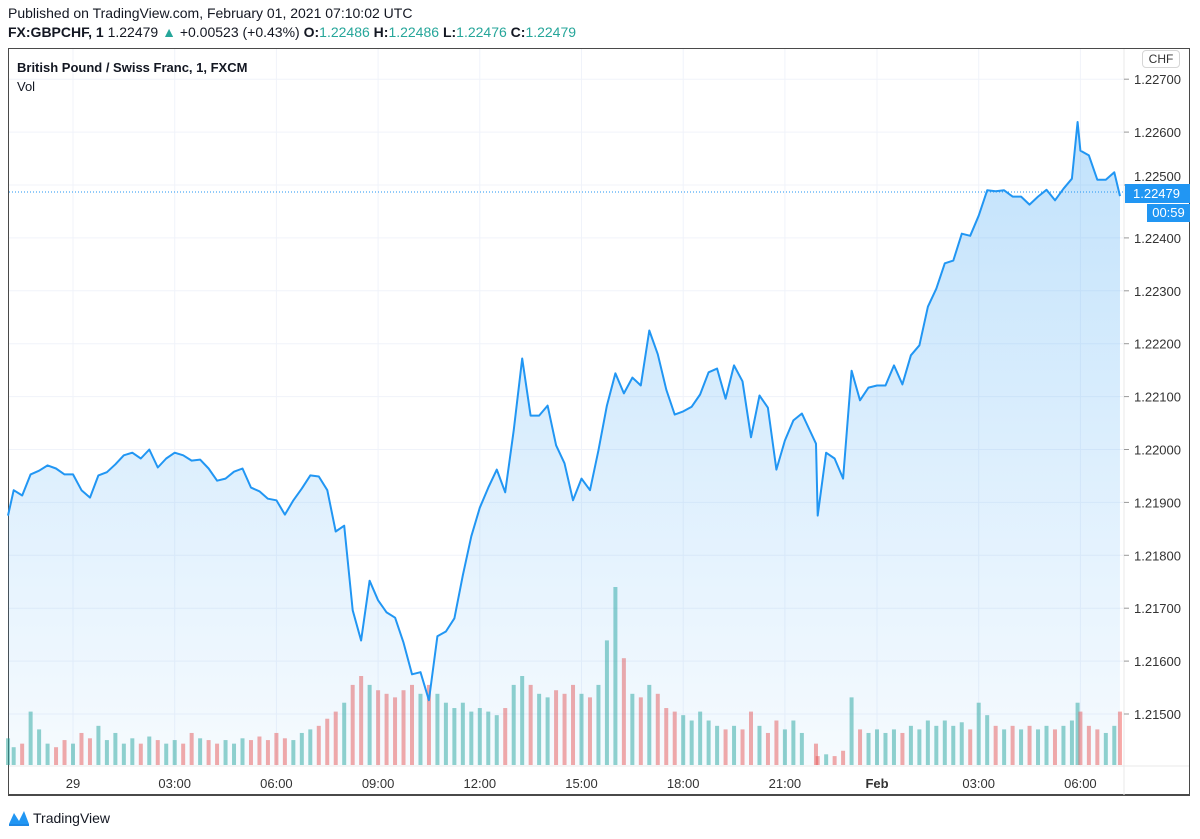  Describe the element at coordinates (683, 783) in the screenshot. I see `time-tick-label: 18:00` at that location.